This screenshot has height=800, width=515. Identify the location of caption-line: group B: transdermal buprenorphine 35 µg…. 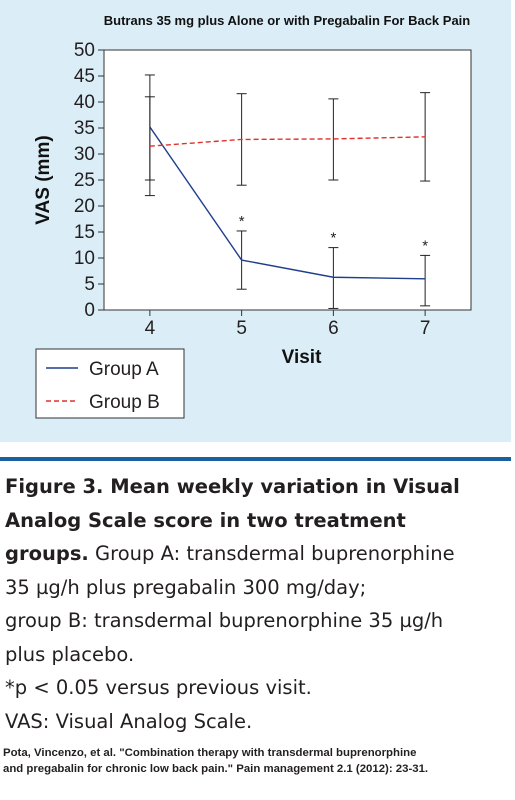
(255, 621).